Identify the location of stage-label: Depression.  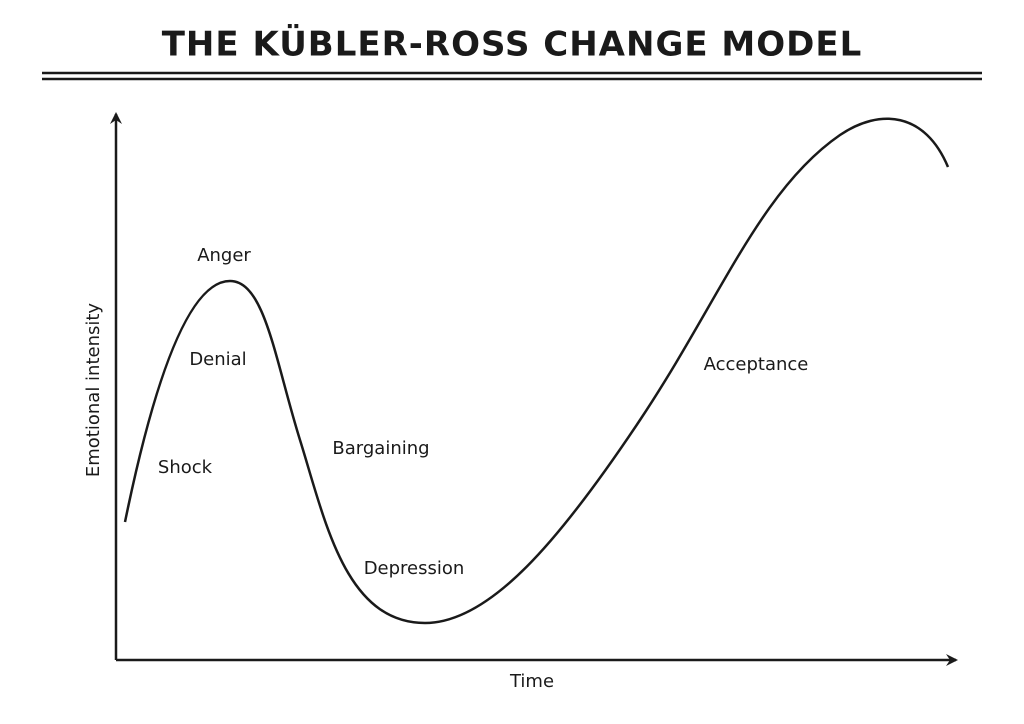
(414, 568).